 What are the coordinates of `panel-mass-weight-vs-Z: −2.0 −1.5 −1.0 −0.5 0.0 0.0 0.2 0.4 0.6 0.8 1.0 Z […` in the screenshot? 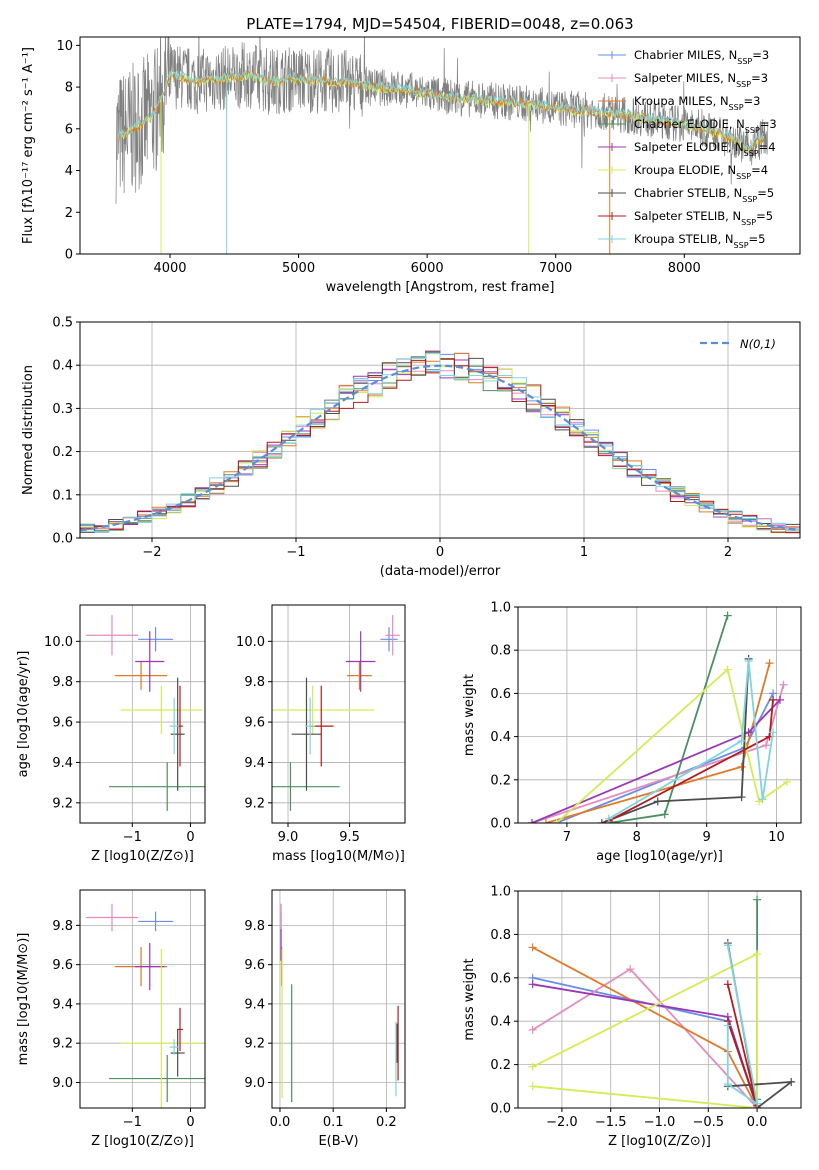 It's located at (632, 1017).